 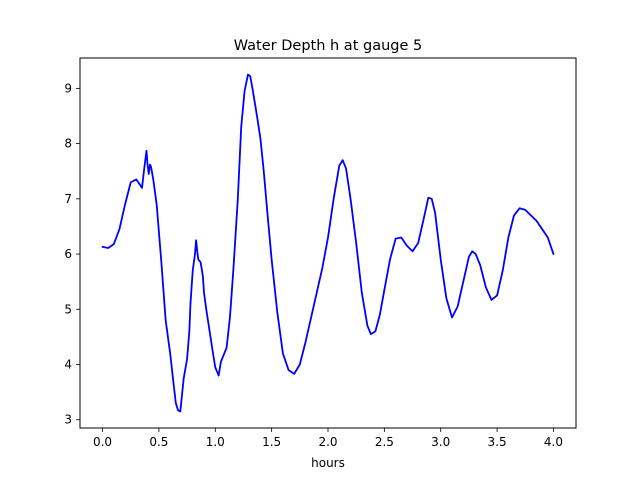 What do you see at coordinates (68, 144) in the screenshot?
I see `y-tick-label: 8` at bounding box center [68, 144].